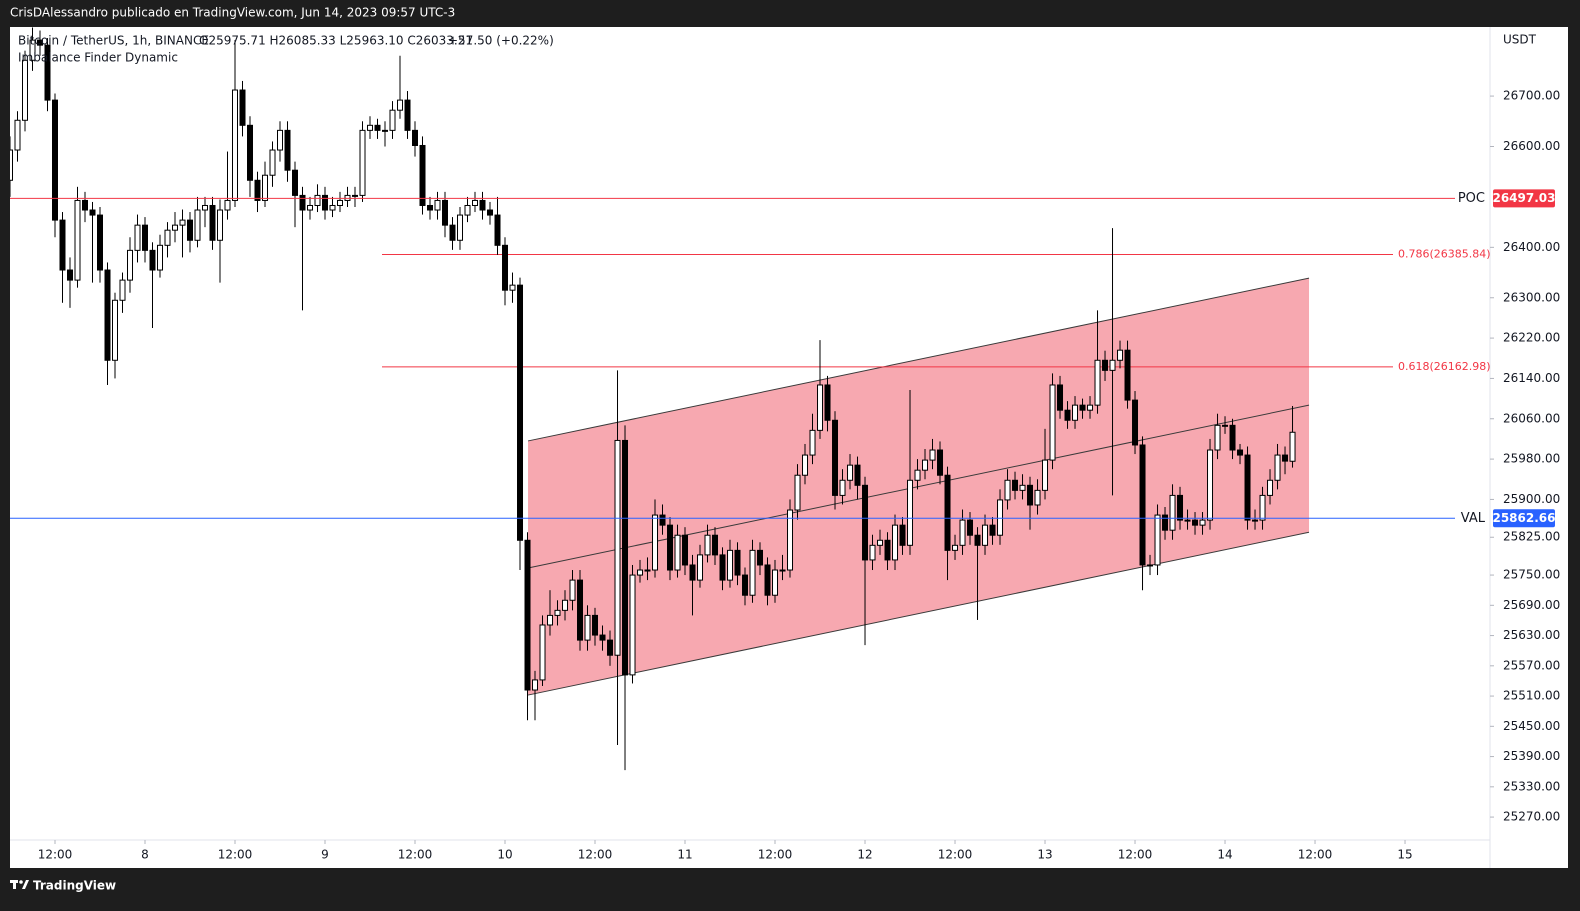  Describe the element at coordinates (1531, 247) in the screenshot. I see `y-tick-label: 26400.00` at that location.